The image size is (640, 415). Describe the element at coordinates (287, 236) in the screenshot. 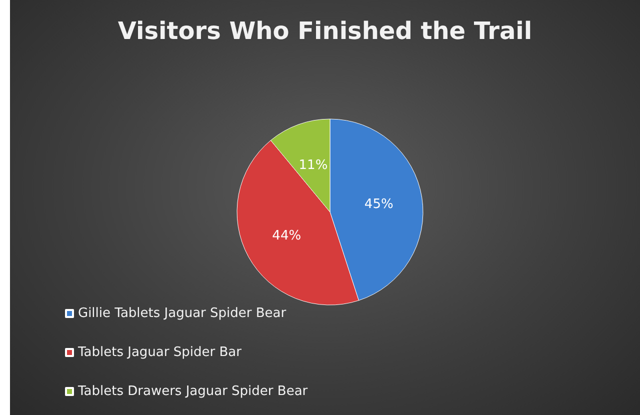

I see `data-label: 44%` at that location.